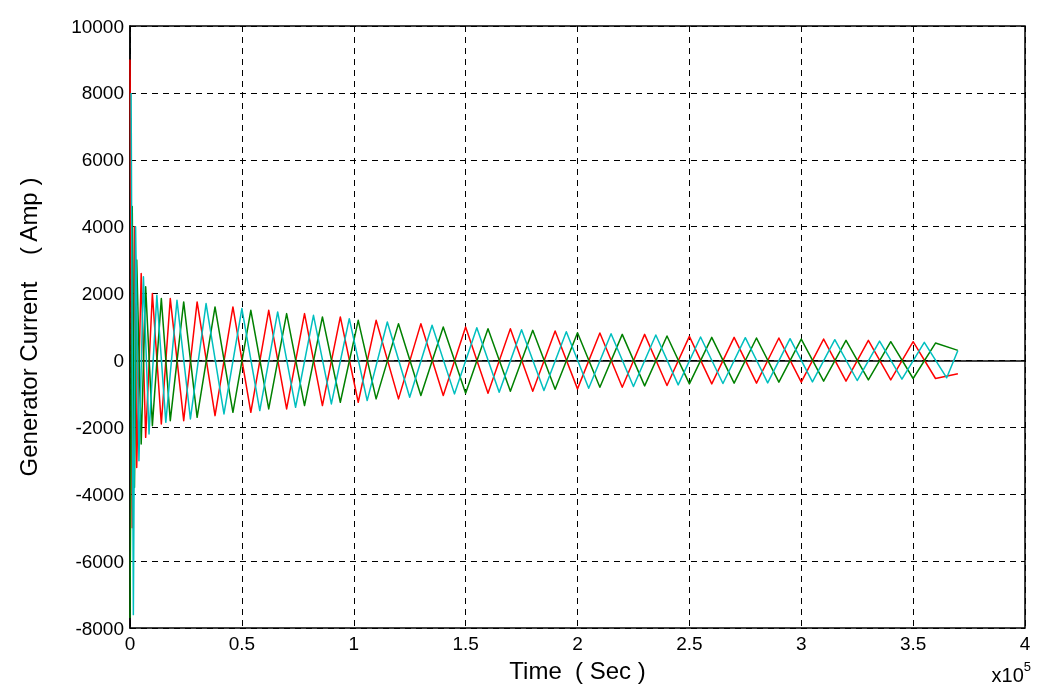 Image resolution: width=1047 pixels, height=695 pixels. What do you see at coordinates (577, 670) in the screenshot?
I see `x-axis-title: Time ( Sec )` at bounding box center [577, 670].